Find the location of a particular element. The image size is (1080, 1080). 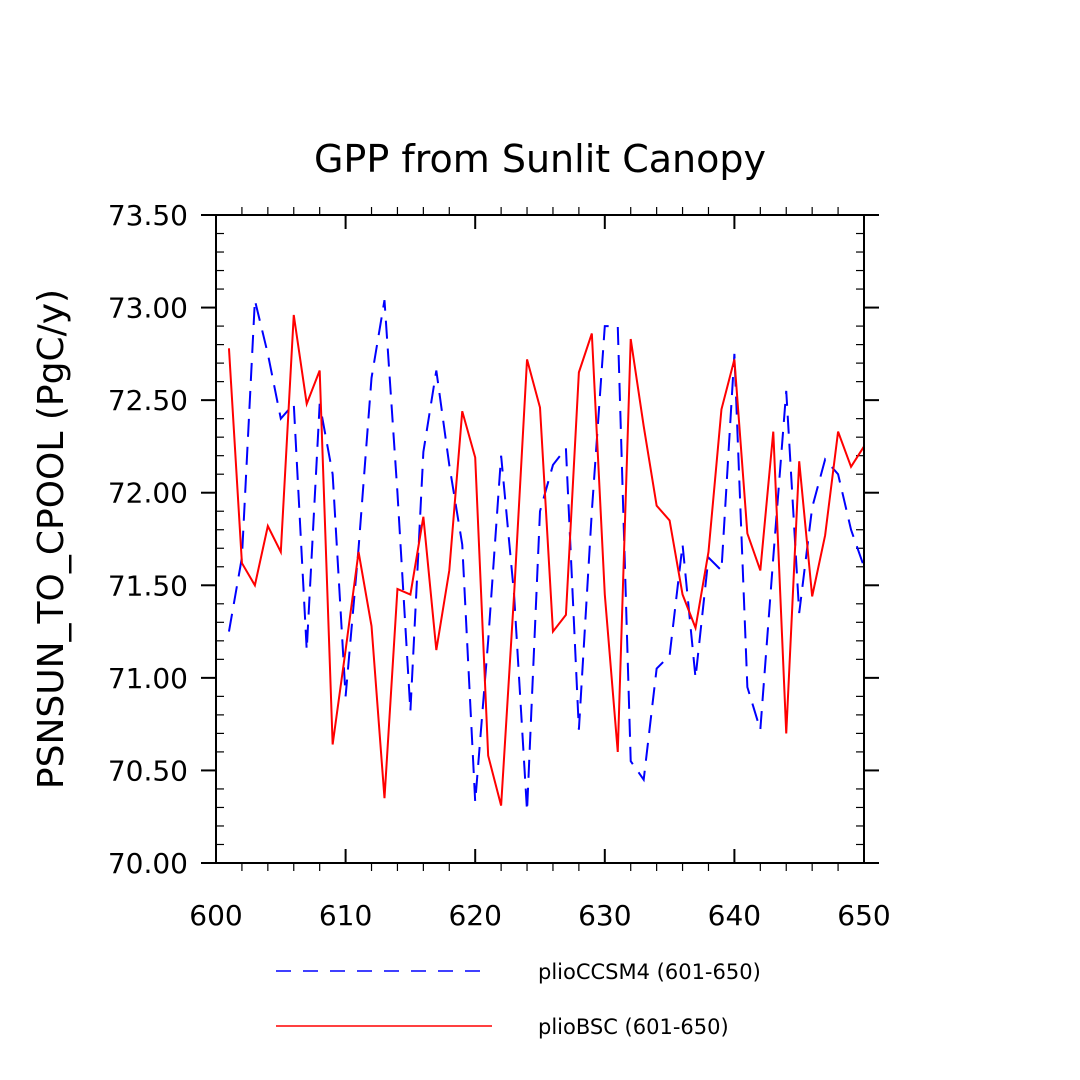

x-tick-label: 610 is located at coordinates (345, 915).